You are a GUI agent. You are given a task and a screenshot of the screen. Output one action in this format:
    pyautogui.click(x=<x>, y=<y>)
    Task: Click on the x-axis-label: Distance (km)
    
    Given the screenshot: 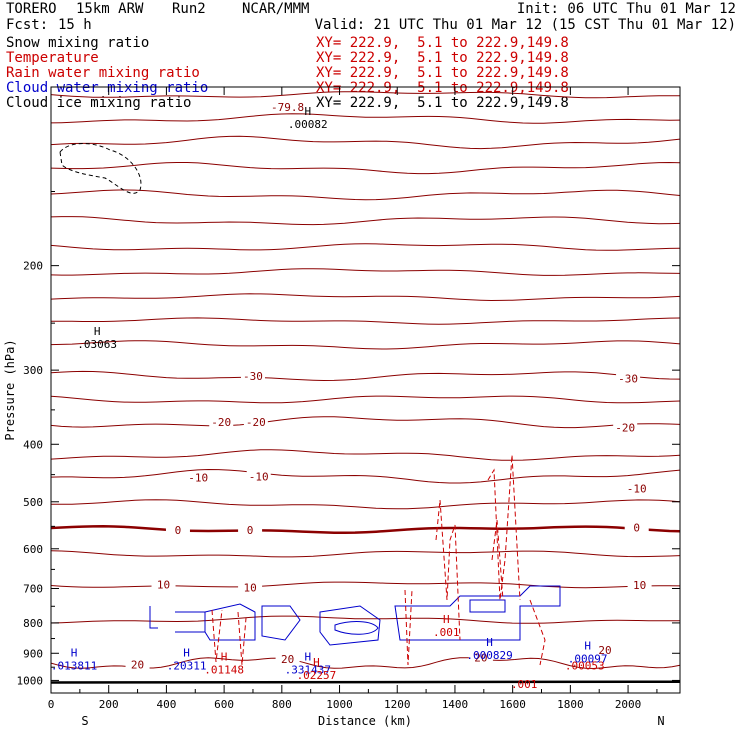 What is the action you would take?
    pyautogui.click(x=365, y=721)
    